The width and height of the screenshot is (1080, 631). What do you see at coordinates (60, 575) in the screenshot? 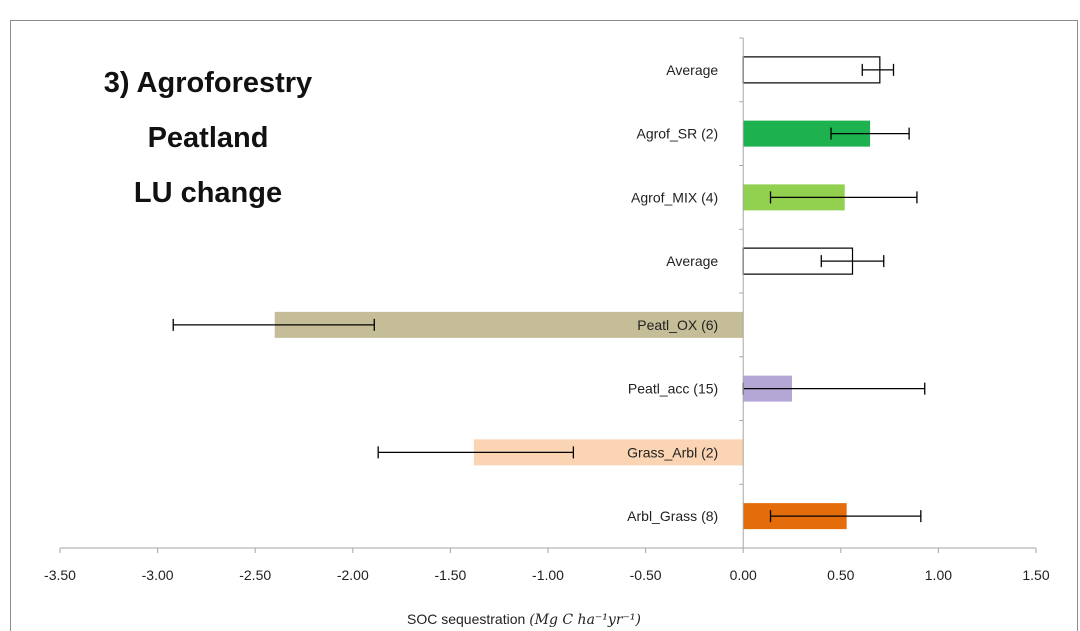
I see `x-tick-label: -3.50` at bounding box center [60, 575].